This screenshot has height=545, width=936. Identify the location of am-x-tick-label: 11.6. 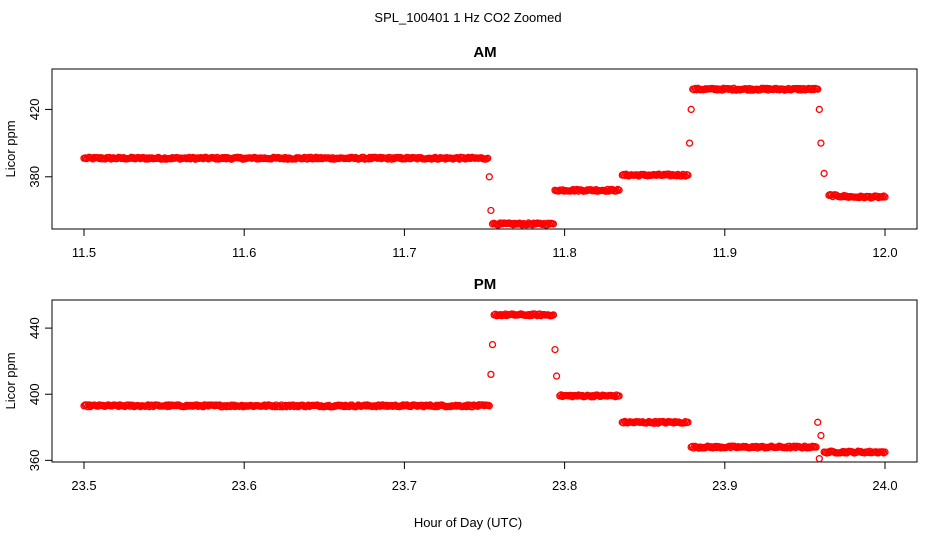
(244, 252).